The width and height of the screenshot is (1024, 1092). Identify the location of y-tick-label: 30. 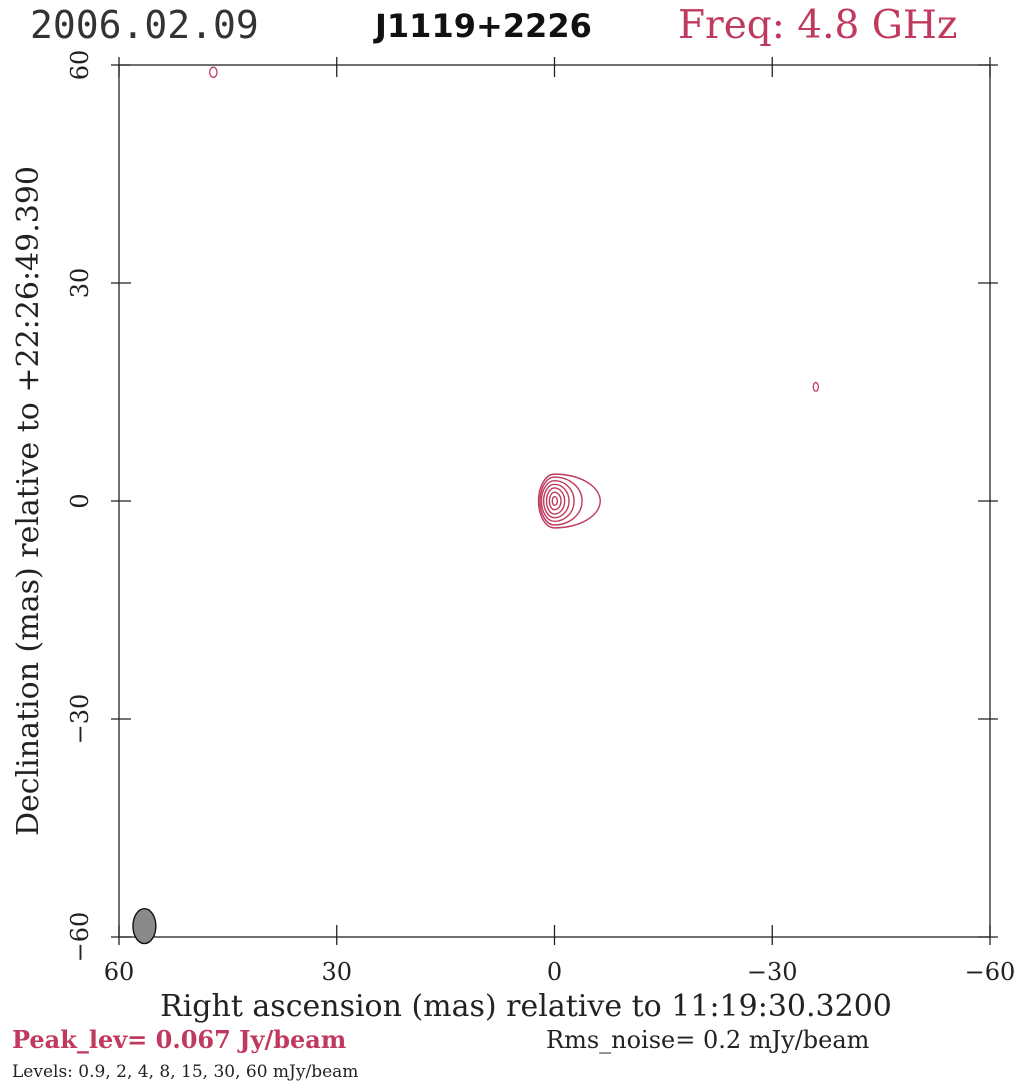
(80, 283).